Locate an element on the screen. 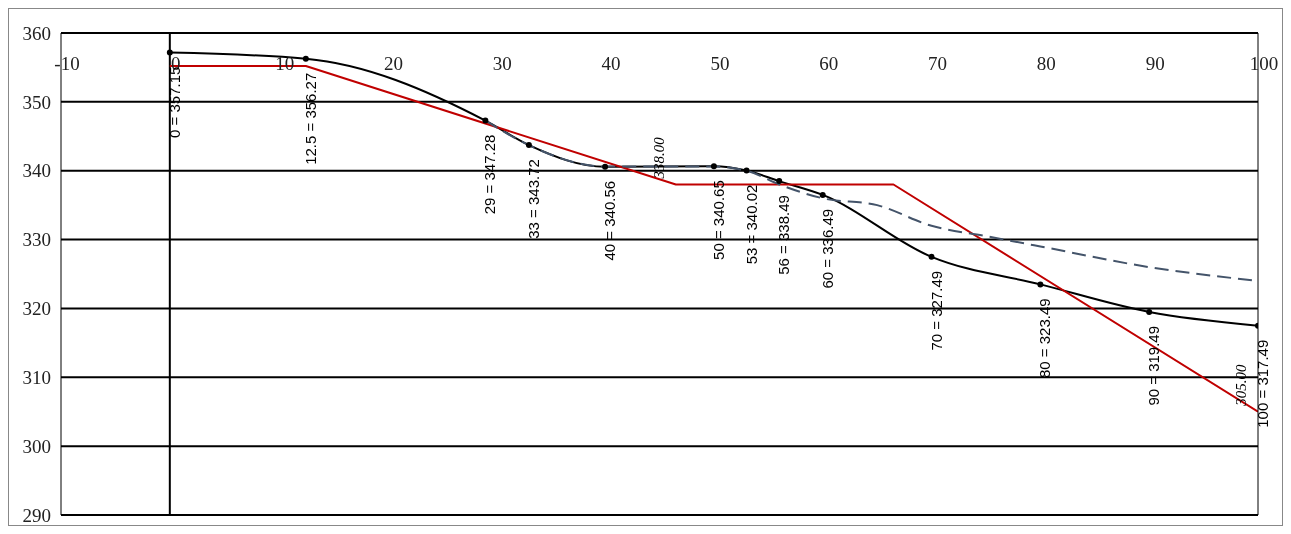 The image size is (1291, 534). y-tick-label: 360 is located at coordinates (36, 33).